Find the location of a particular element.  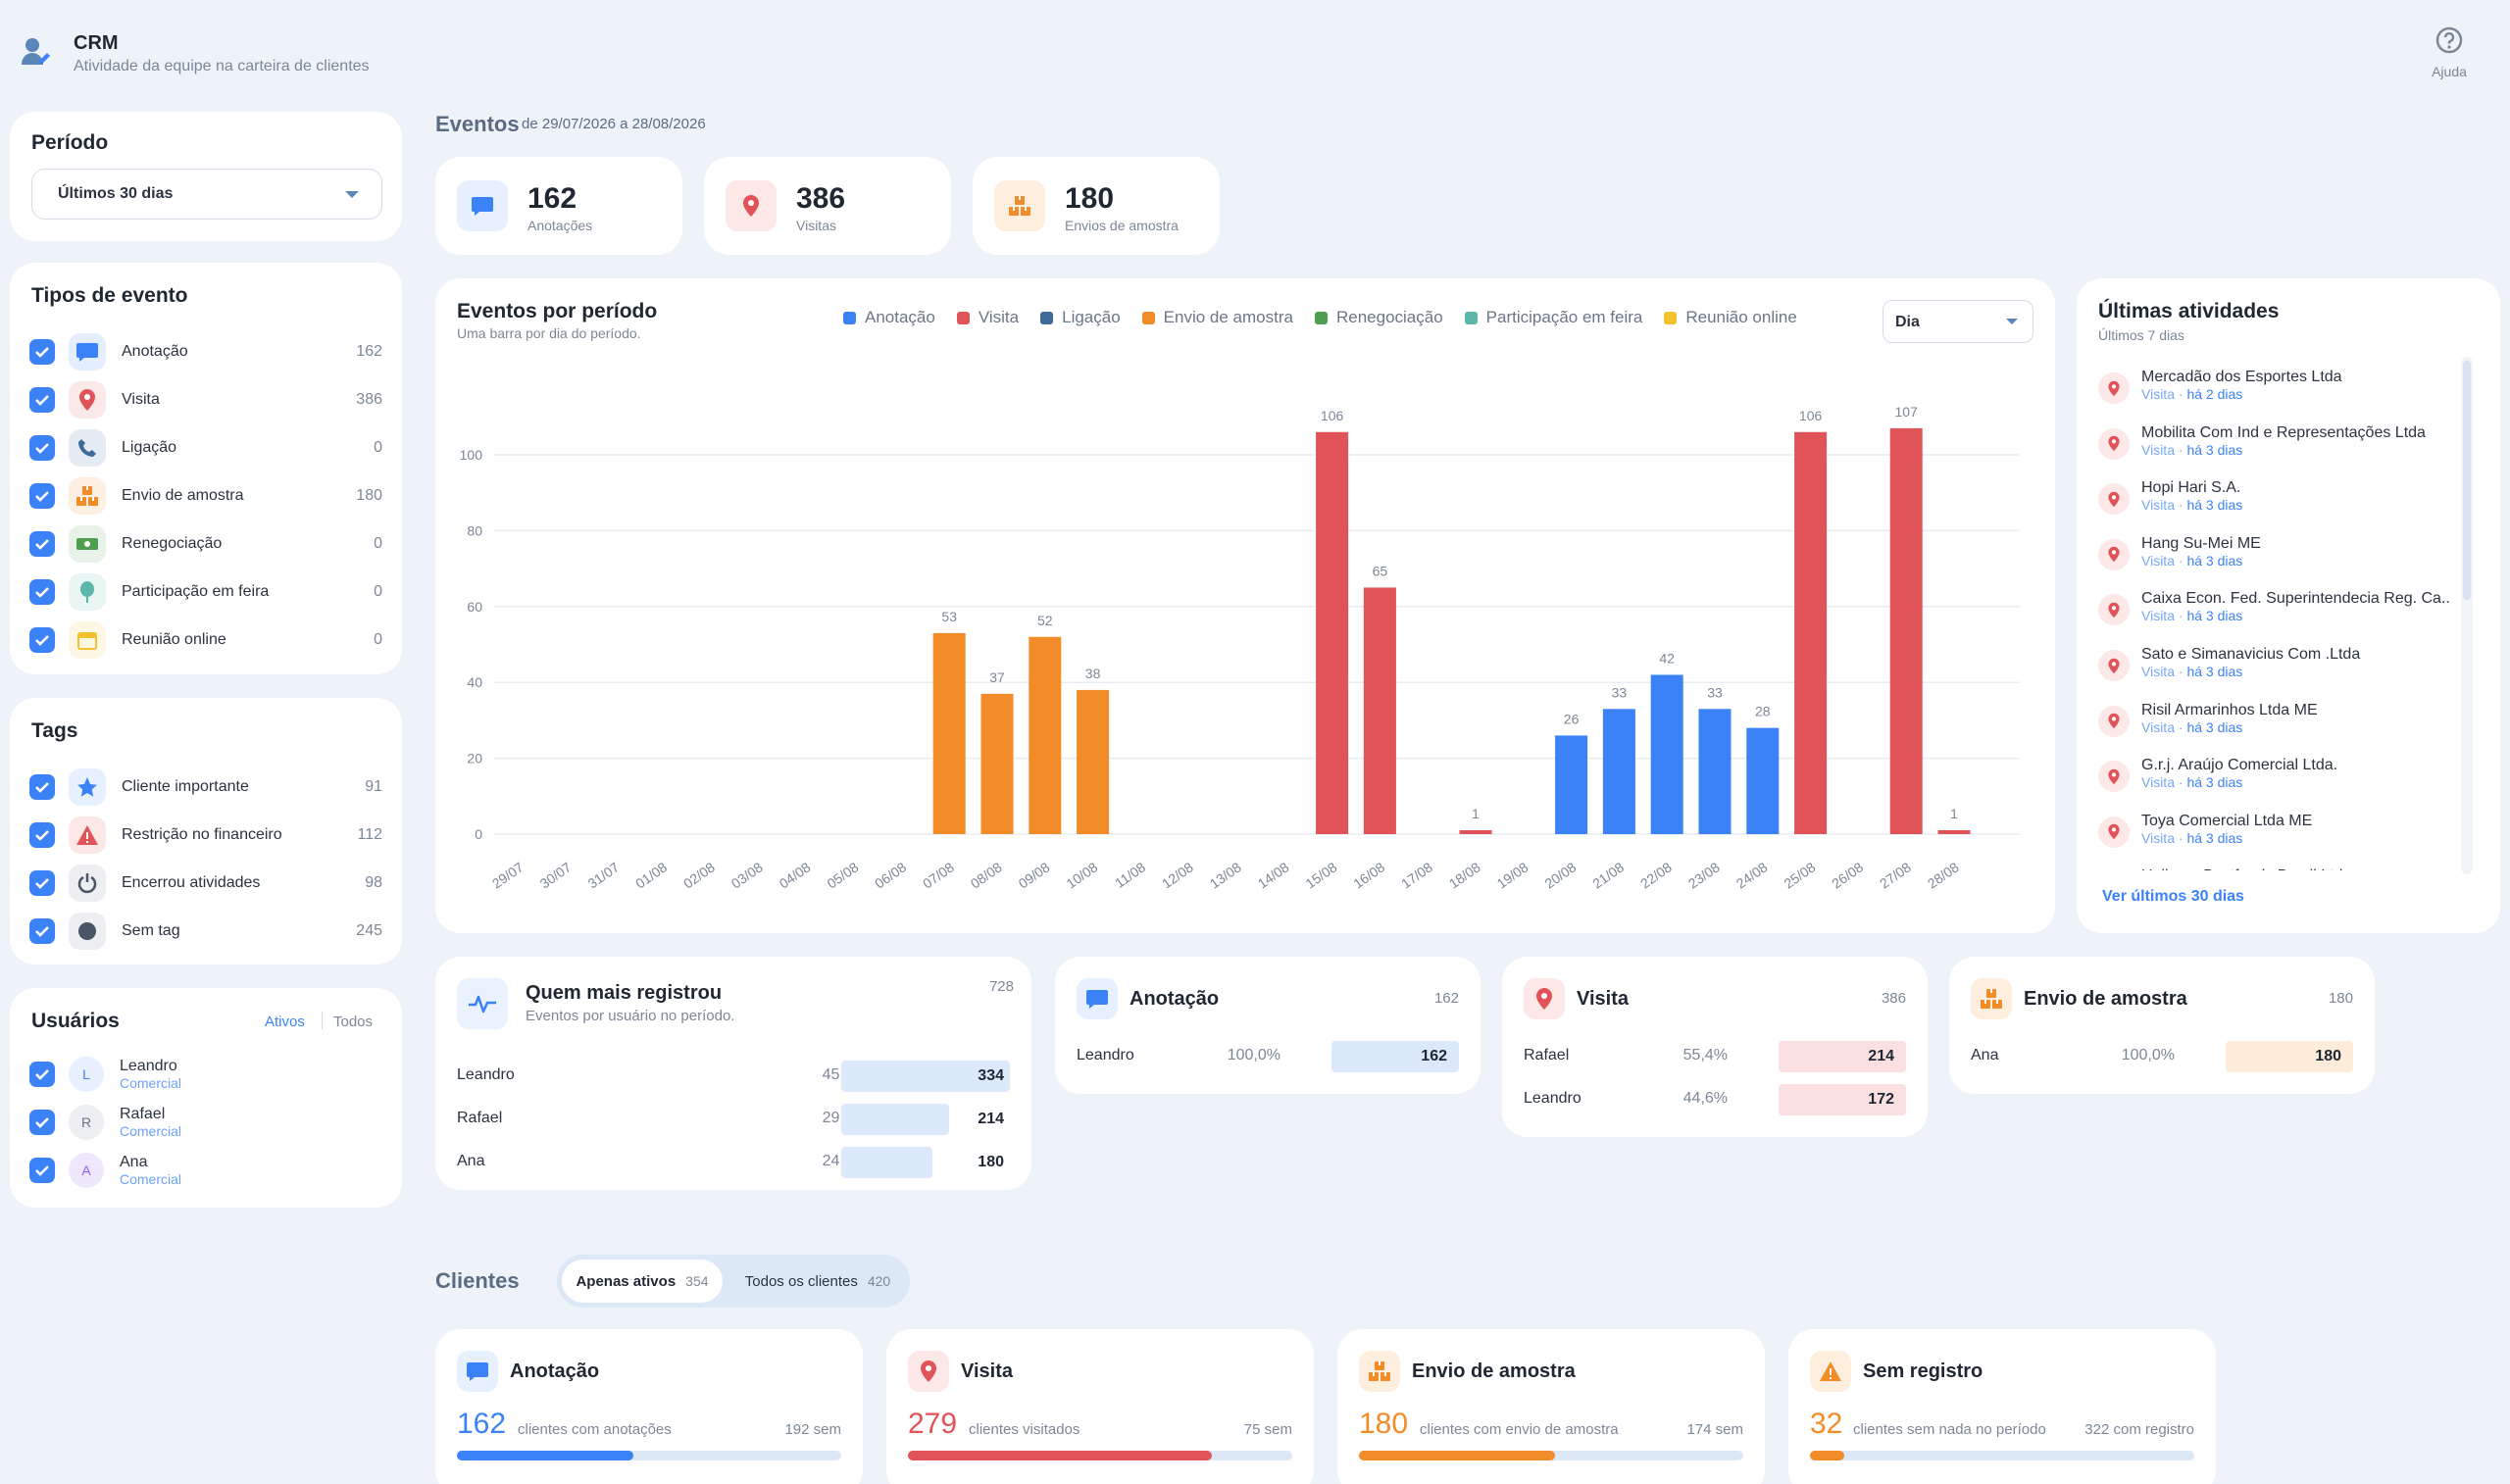

activity-item: Unilever Bestfoods Brasil Ltda is located at coordinates (2274, 869).